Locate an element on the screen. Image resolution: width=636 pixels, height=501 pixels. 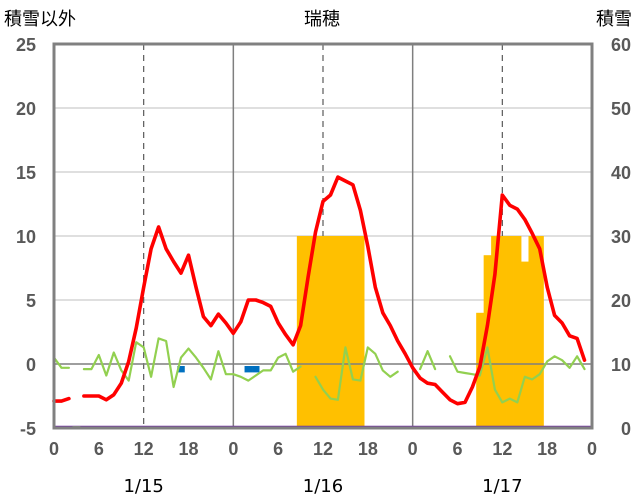
chart-title: 瑞穂 is located at coordinates (322, 19).